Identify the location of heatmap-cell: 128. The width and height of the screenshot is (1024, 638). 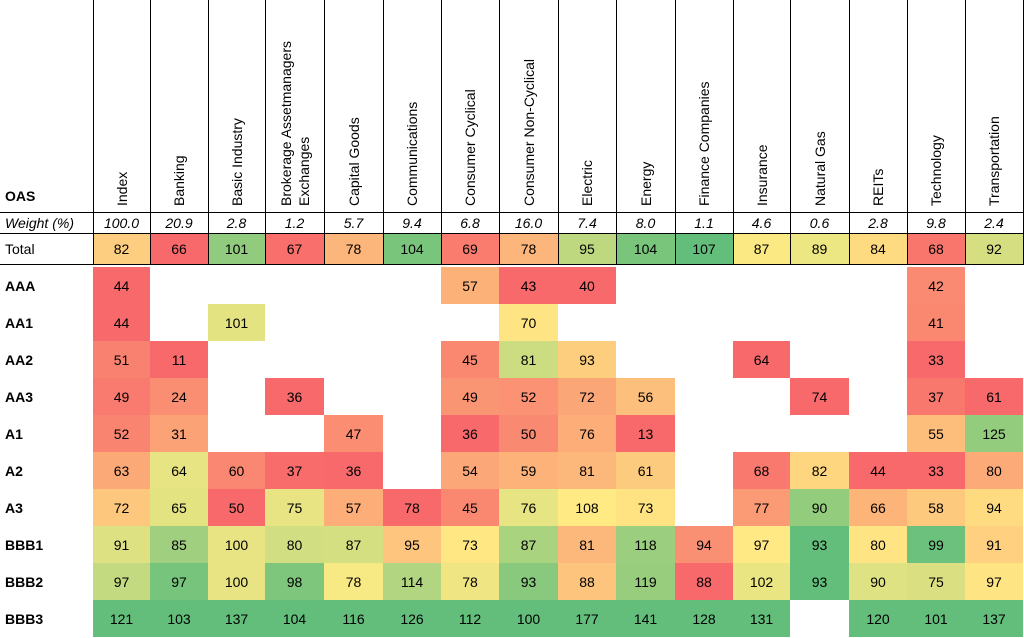
(704, 618).